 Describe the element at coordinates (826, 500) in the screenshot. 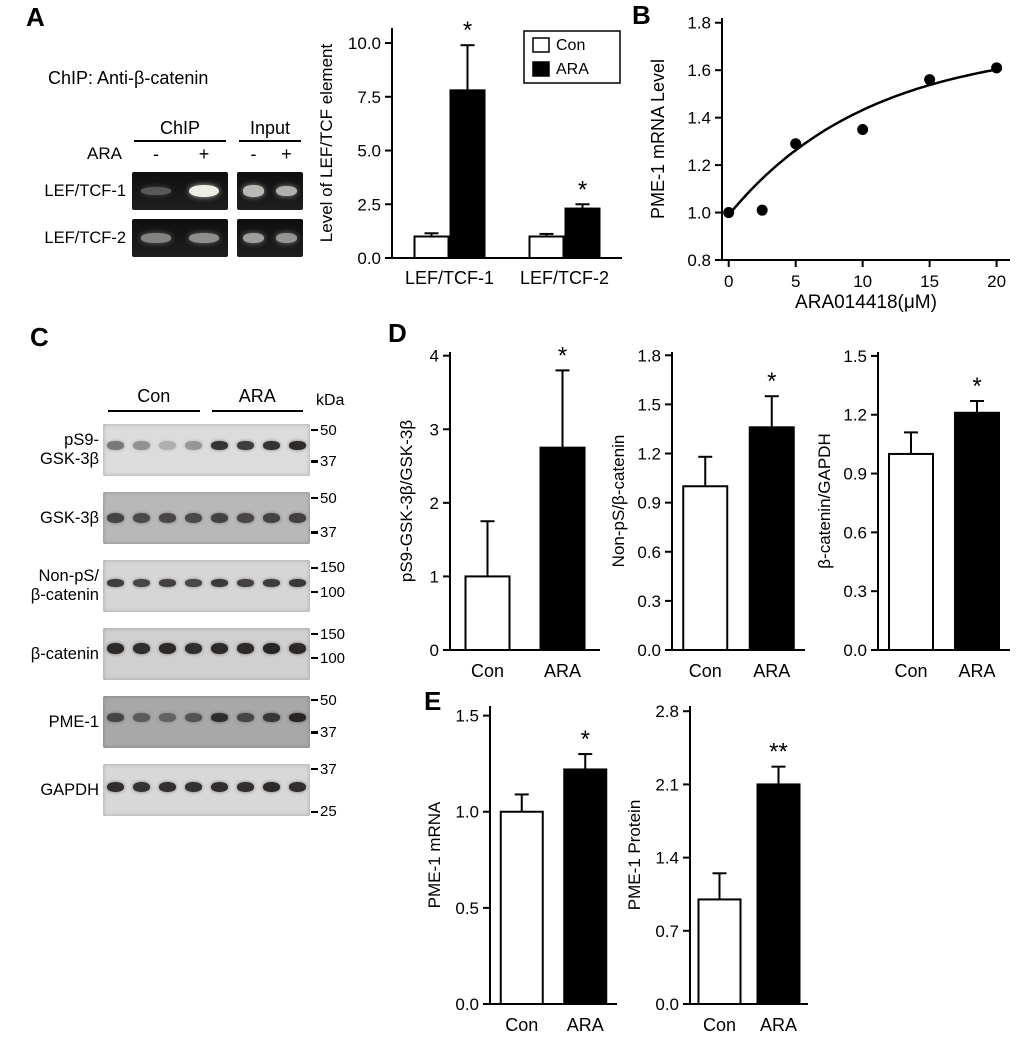

I see `svg-text: β-catenin/GAPDH` at that location.